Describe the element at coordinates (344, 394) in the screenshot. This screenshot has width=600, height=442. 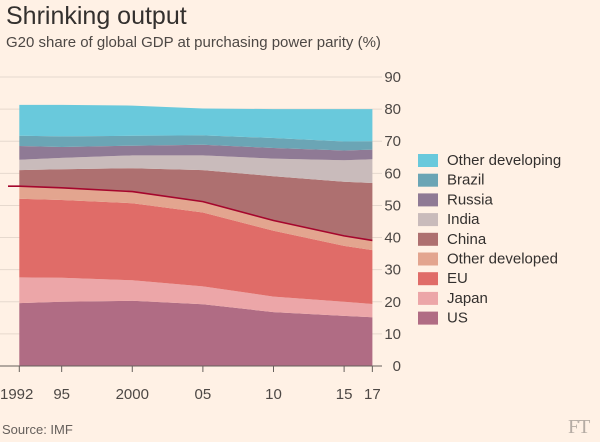
I see `x-tick-label: 15` at that location.